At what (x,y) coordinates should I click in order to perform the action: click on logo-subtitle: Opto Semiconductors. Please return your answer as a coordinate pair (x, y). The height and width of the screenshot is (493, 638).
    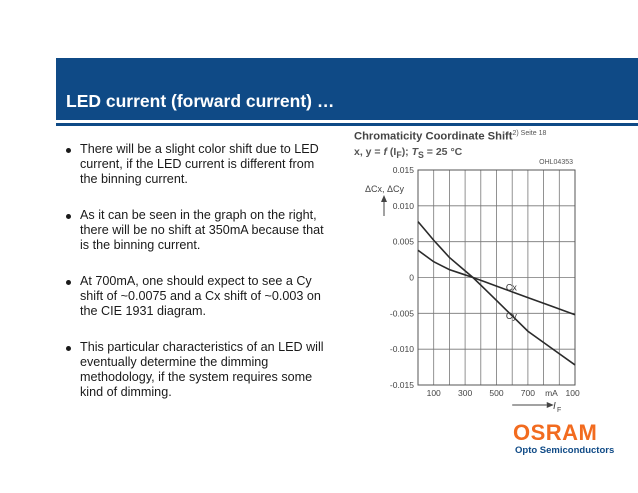
    Looking at the image, I should click on (565, 450).